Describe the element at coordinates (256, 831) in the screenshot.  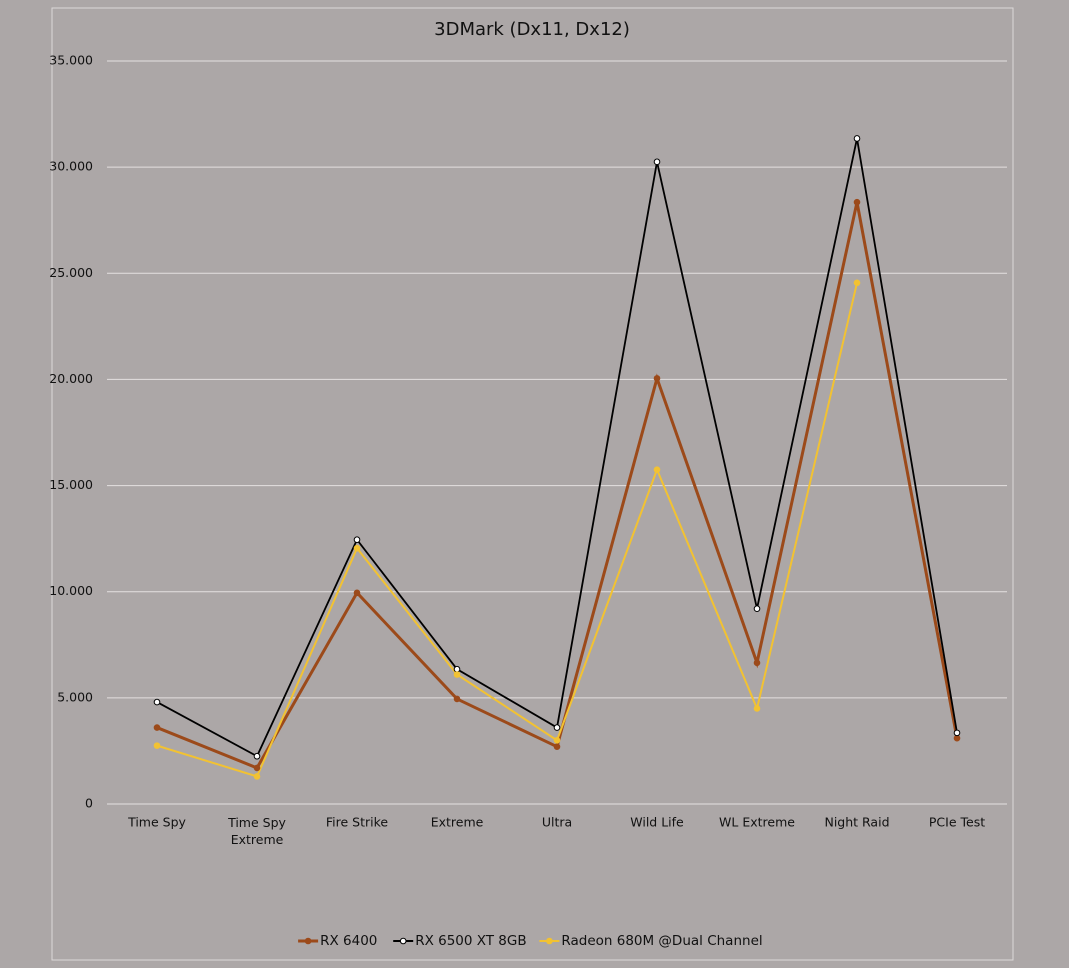
I see `x-tick-label: Time Spy Extreme` at that location.